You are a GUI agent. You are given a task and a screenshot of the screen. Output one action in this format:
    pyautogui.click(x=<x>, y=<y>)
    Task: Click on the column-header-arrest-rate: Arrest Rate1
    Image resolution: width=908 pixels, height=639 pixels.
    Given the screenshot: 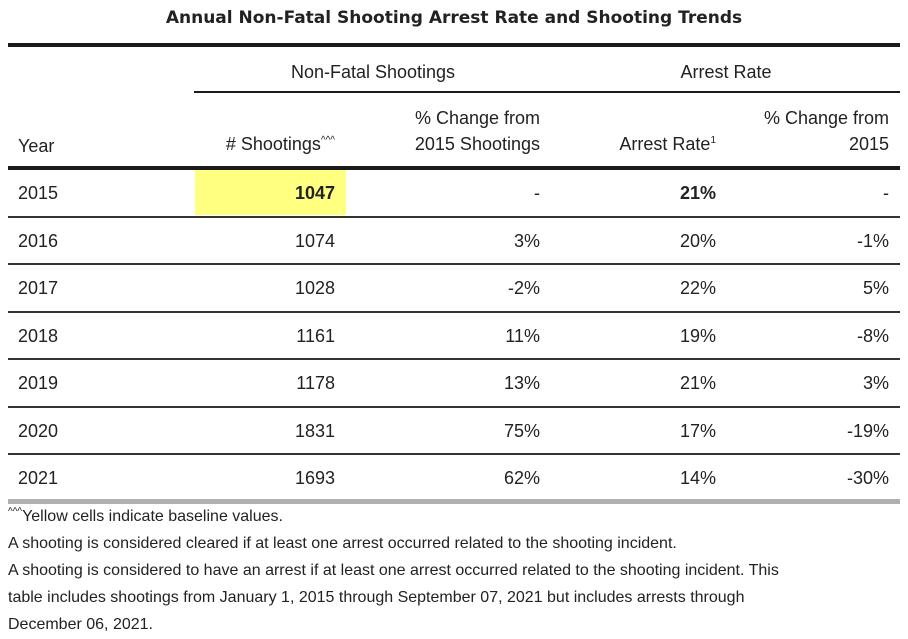 What is the action you would take?
    pyautogui.click(x=667, y=144)
    